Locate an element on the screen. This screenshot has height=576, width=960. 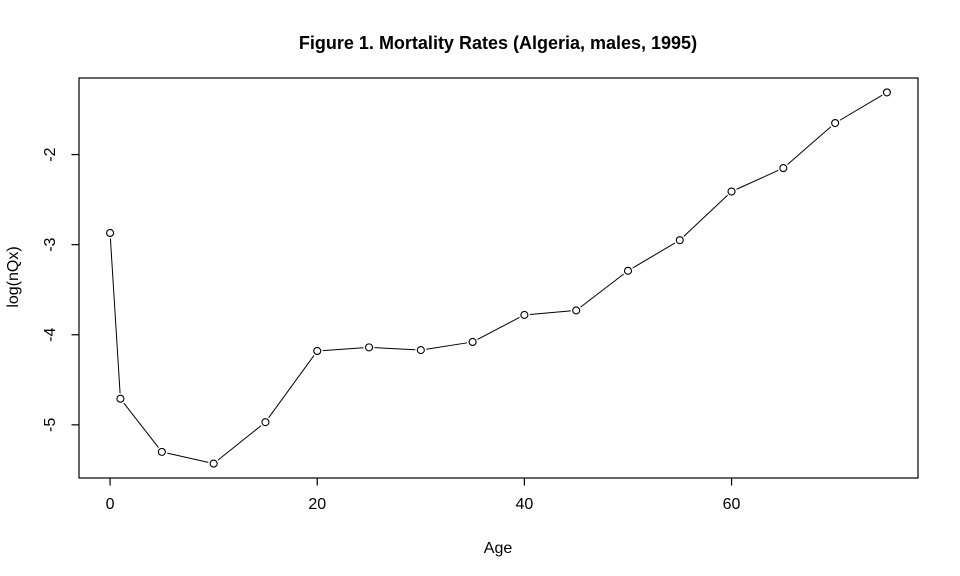
y-tick-label: -2 is located at coordinates (50, 154).